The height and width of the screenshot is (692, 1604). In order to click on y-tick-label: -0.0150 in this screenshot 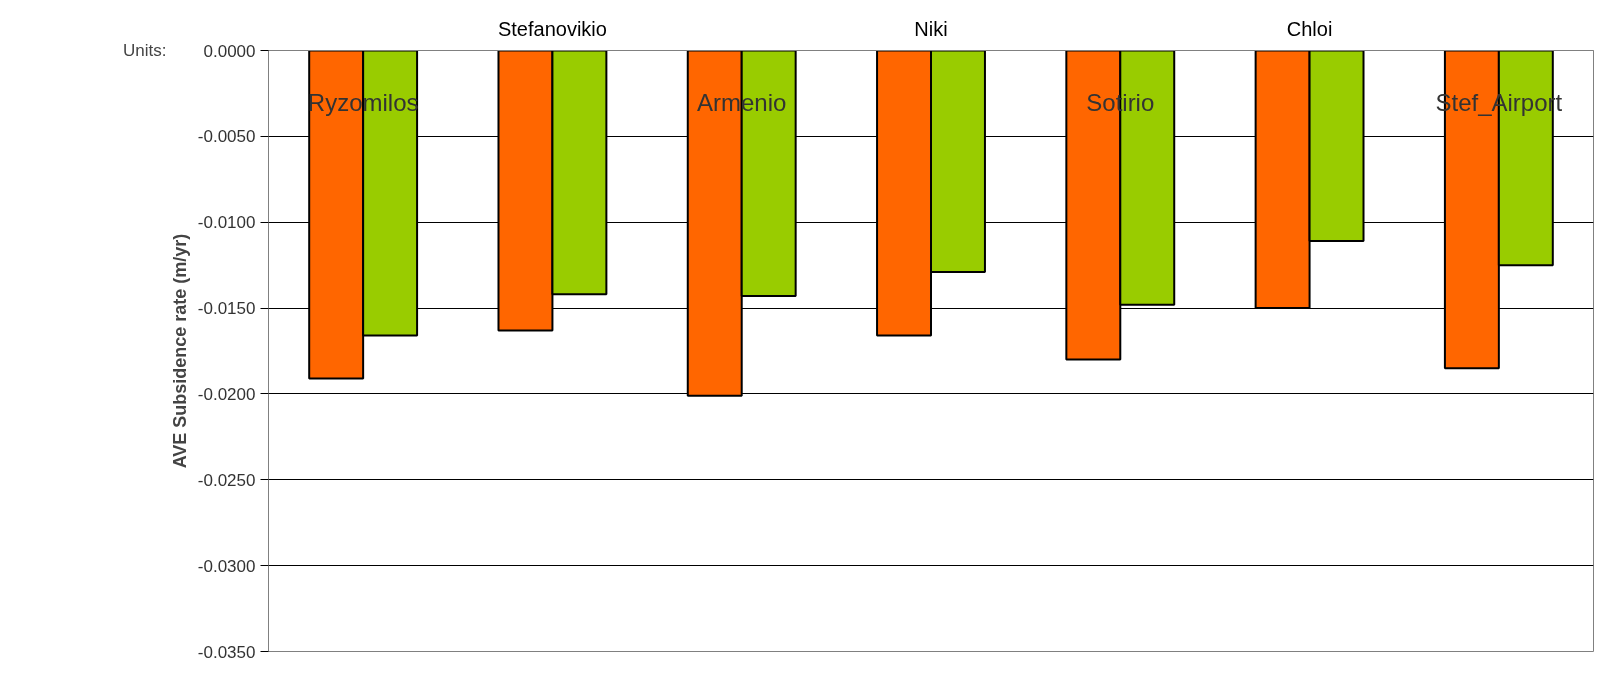, I will do `click(226, 309)`.